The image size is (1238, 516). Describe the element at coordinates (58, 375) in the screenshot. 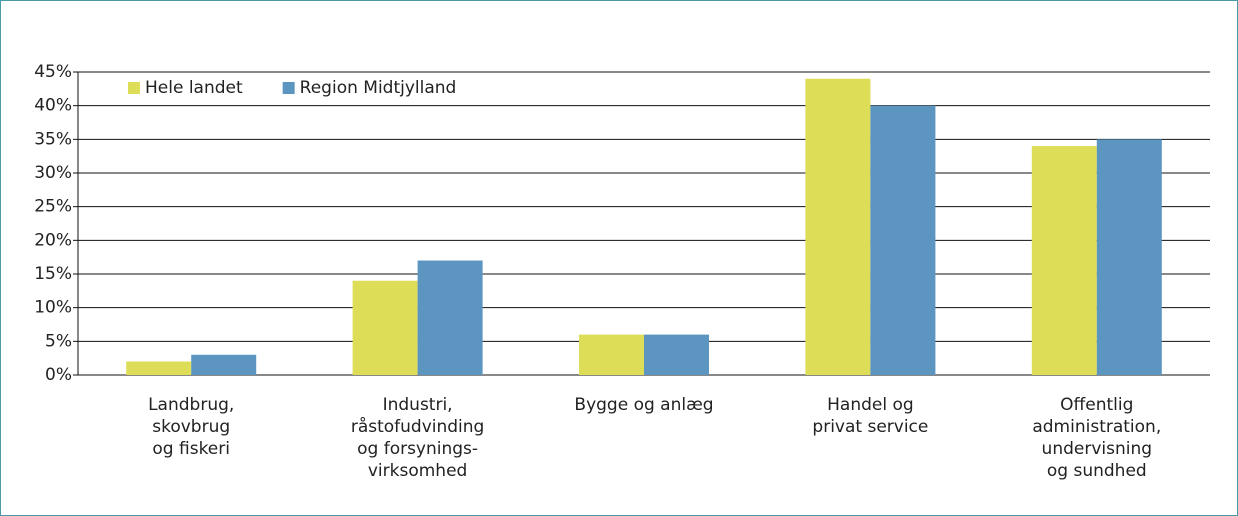

I see `y-tick-label: 0%` at that location.